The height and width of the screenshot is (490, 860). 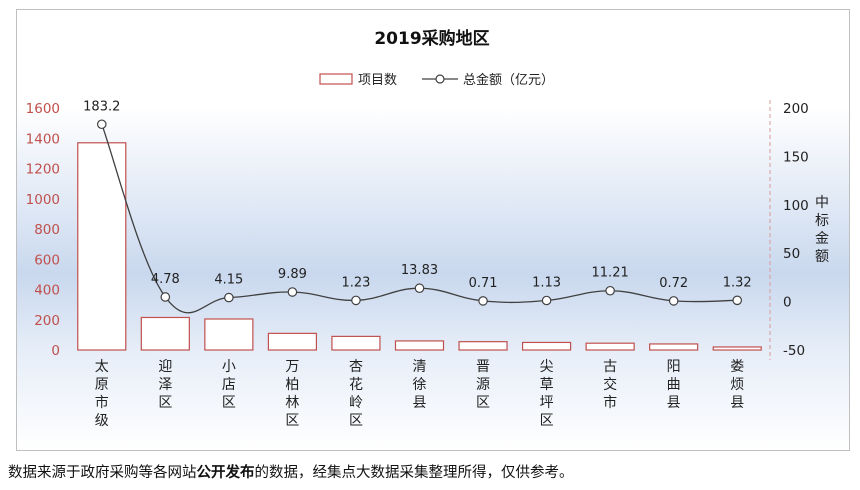 I want to click on x-category-char: 店, so click(x=229, y=385).